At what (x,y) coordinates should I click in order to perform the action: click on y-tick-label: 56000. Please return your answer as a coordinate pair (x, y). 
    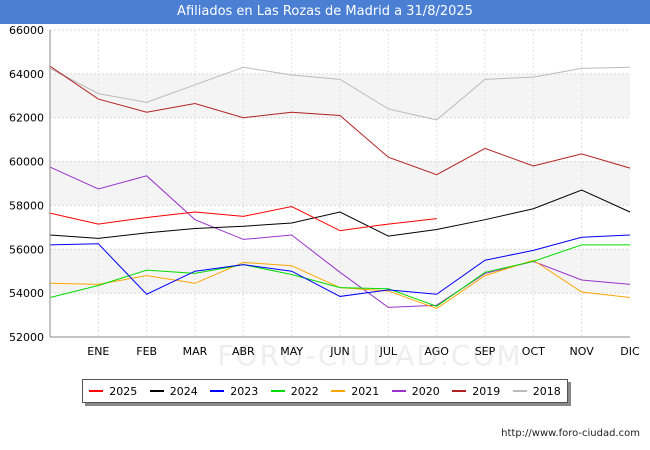
    Looking at the image, I should click on (26, 249).